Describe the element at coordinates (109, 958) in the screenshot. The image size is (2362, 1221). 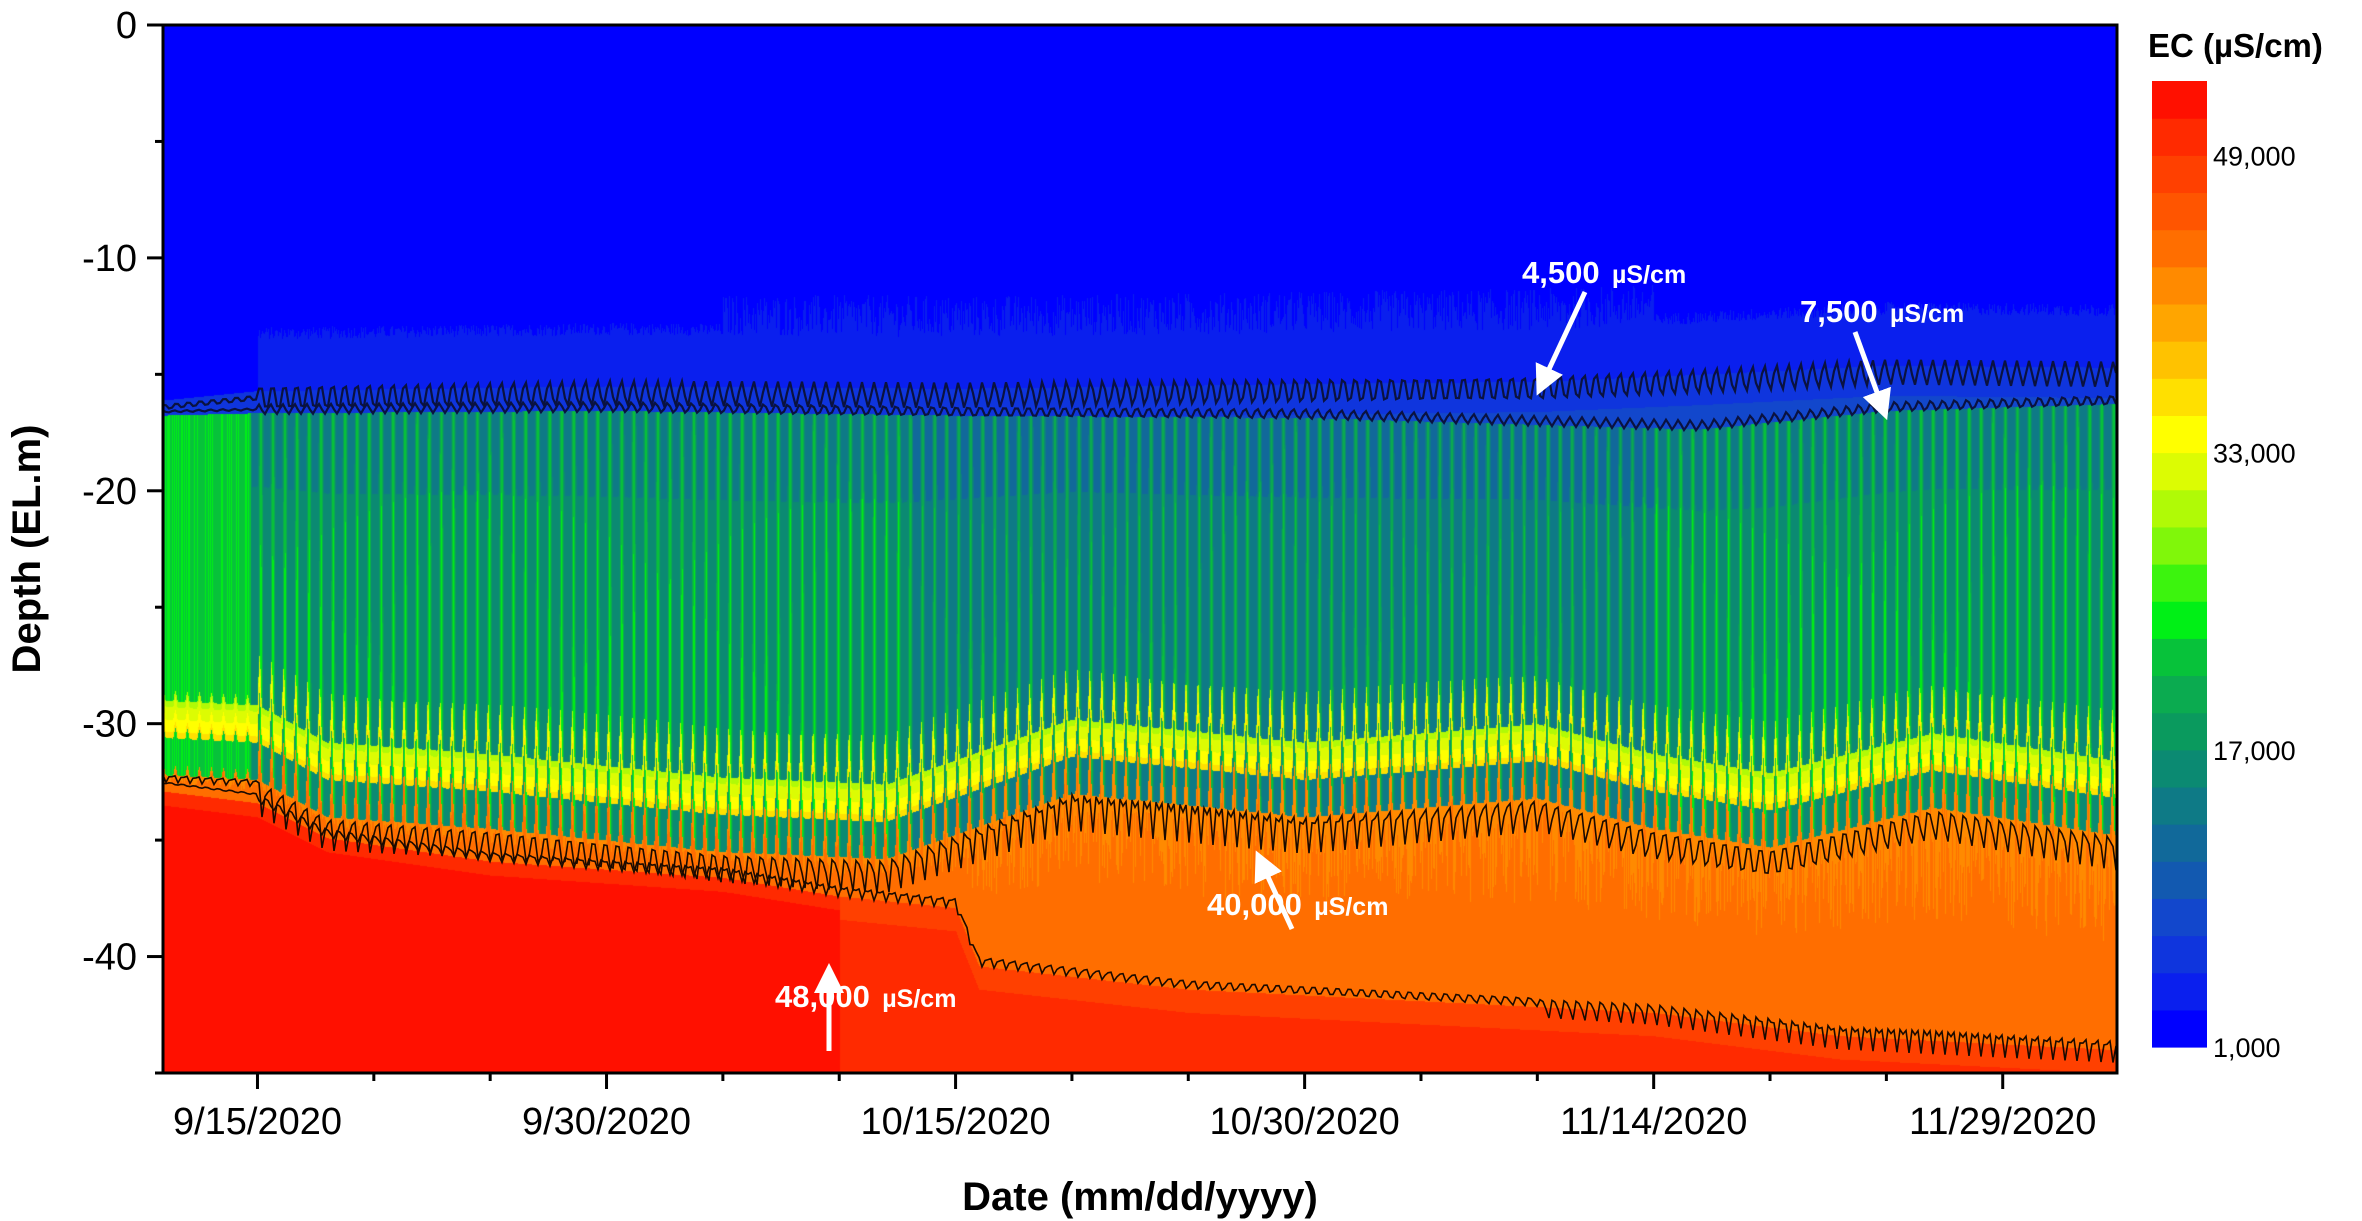
I see `y-tick-label: -40` at that location.